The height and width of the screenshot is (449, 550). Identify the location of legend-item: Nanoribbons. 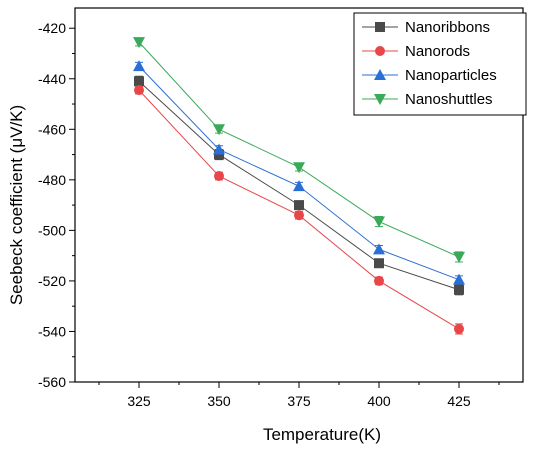
(426, 27).